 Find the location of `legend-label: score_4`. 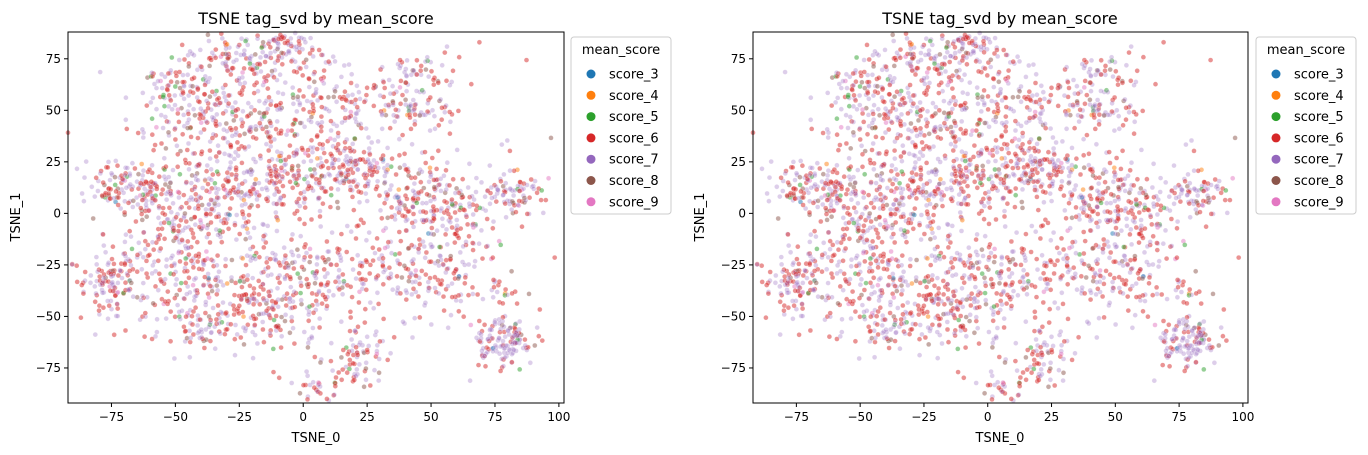

legend-label: score_4 is located at coordinates (634, 96).